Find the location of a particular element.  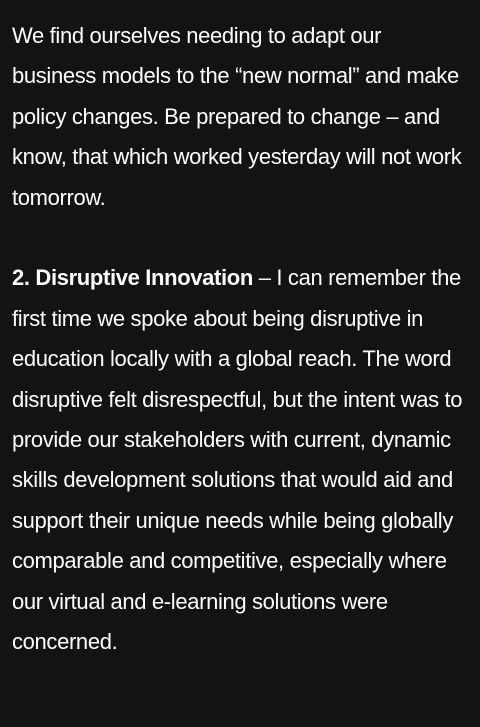

section-heading-disruptive-innovation: 2. Disruptive Innovation is located at coordinates (132, 277).